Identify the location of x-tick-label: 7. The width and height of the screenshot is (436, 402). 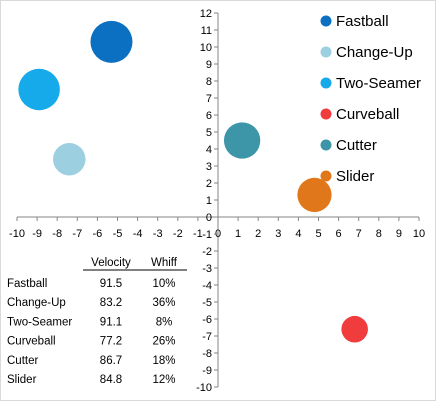
(359, 234).